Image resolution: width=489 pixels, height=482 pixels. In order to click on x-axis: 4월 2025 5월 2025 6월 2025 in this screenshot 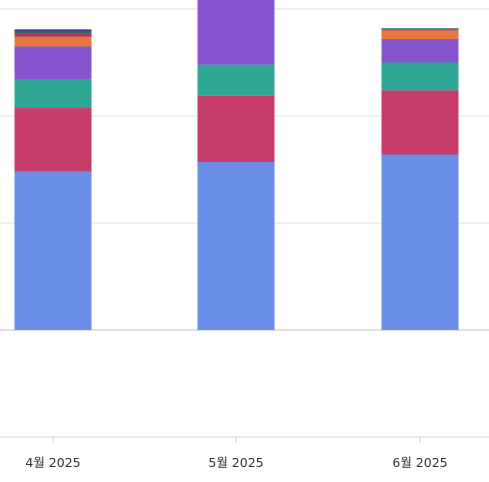, I will do `click(244, 453)`.